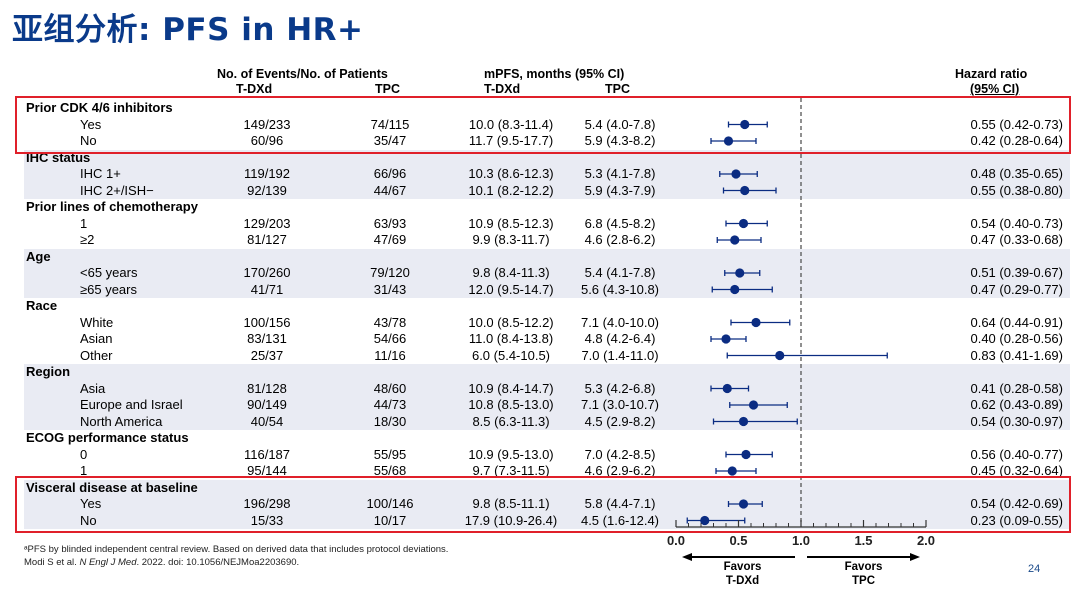  What do you see at coordinates (620, 421) in the screenshot?
I see `mpfs-tpc: 4.5 (2.9-8.2)` at bounding box center [620, 421].